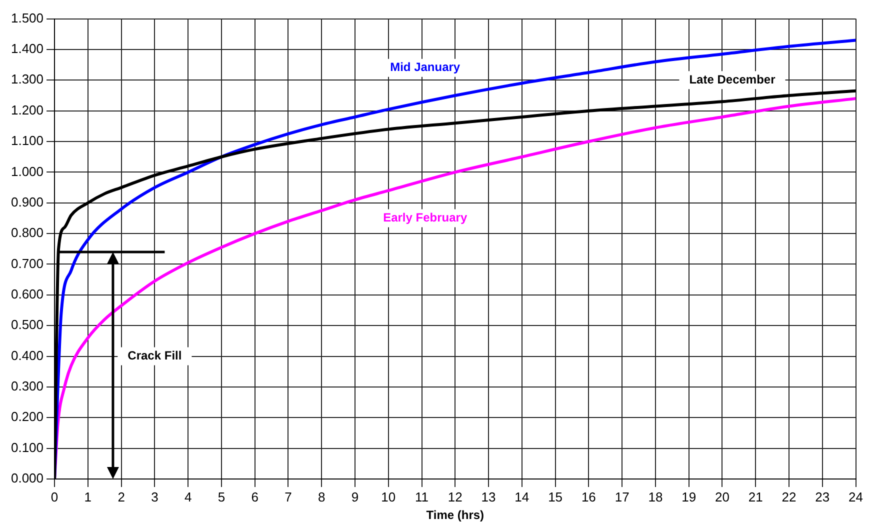 The width and height of the screenshot is (874, 531). I want to click on y-tick-label: 0.800, so click(27, 232).